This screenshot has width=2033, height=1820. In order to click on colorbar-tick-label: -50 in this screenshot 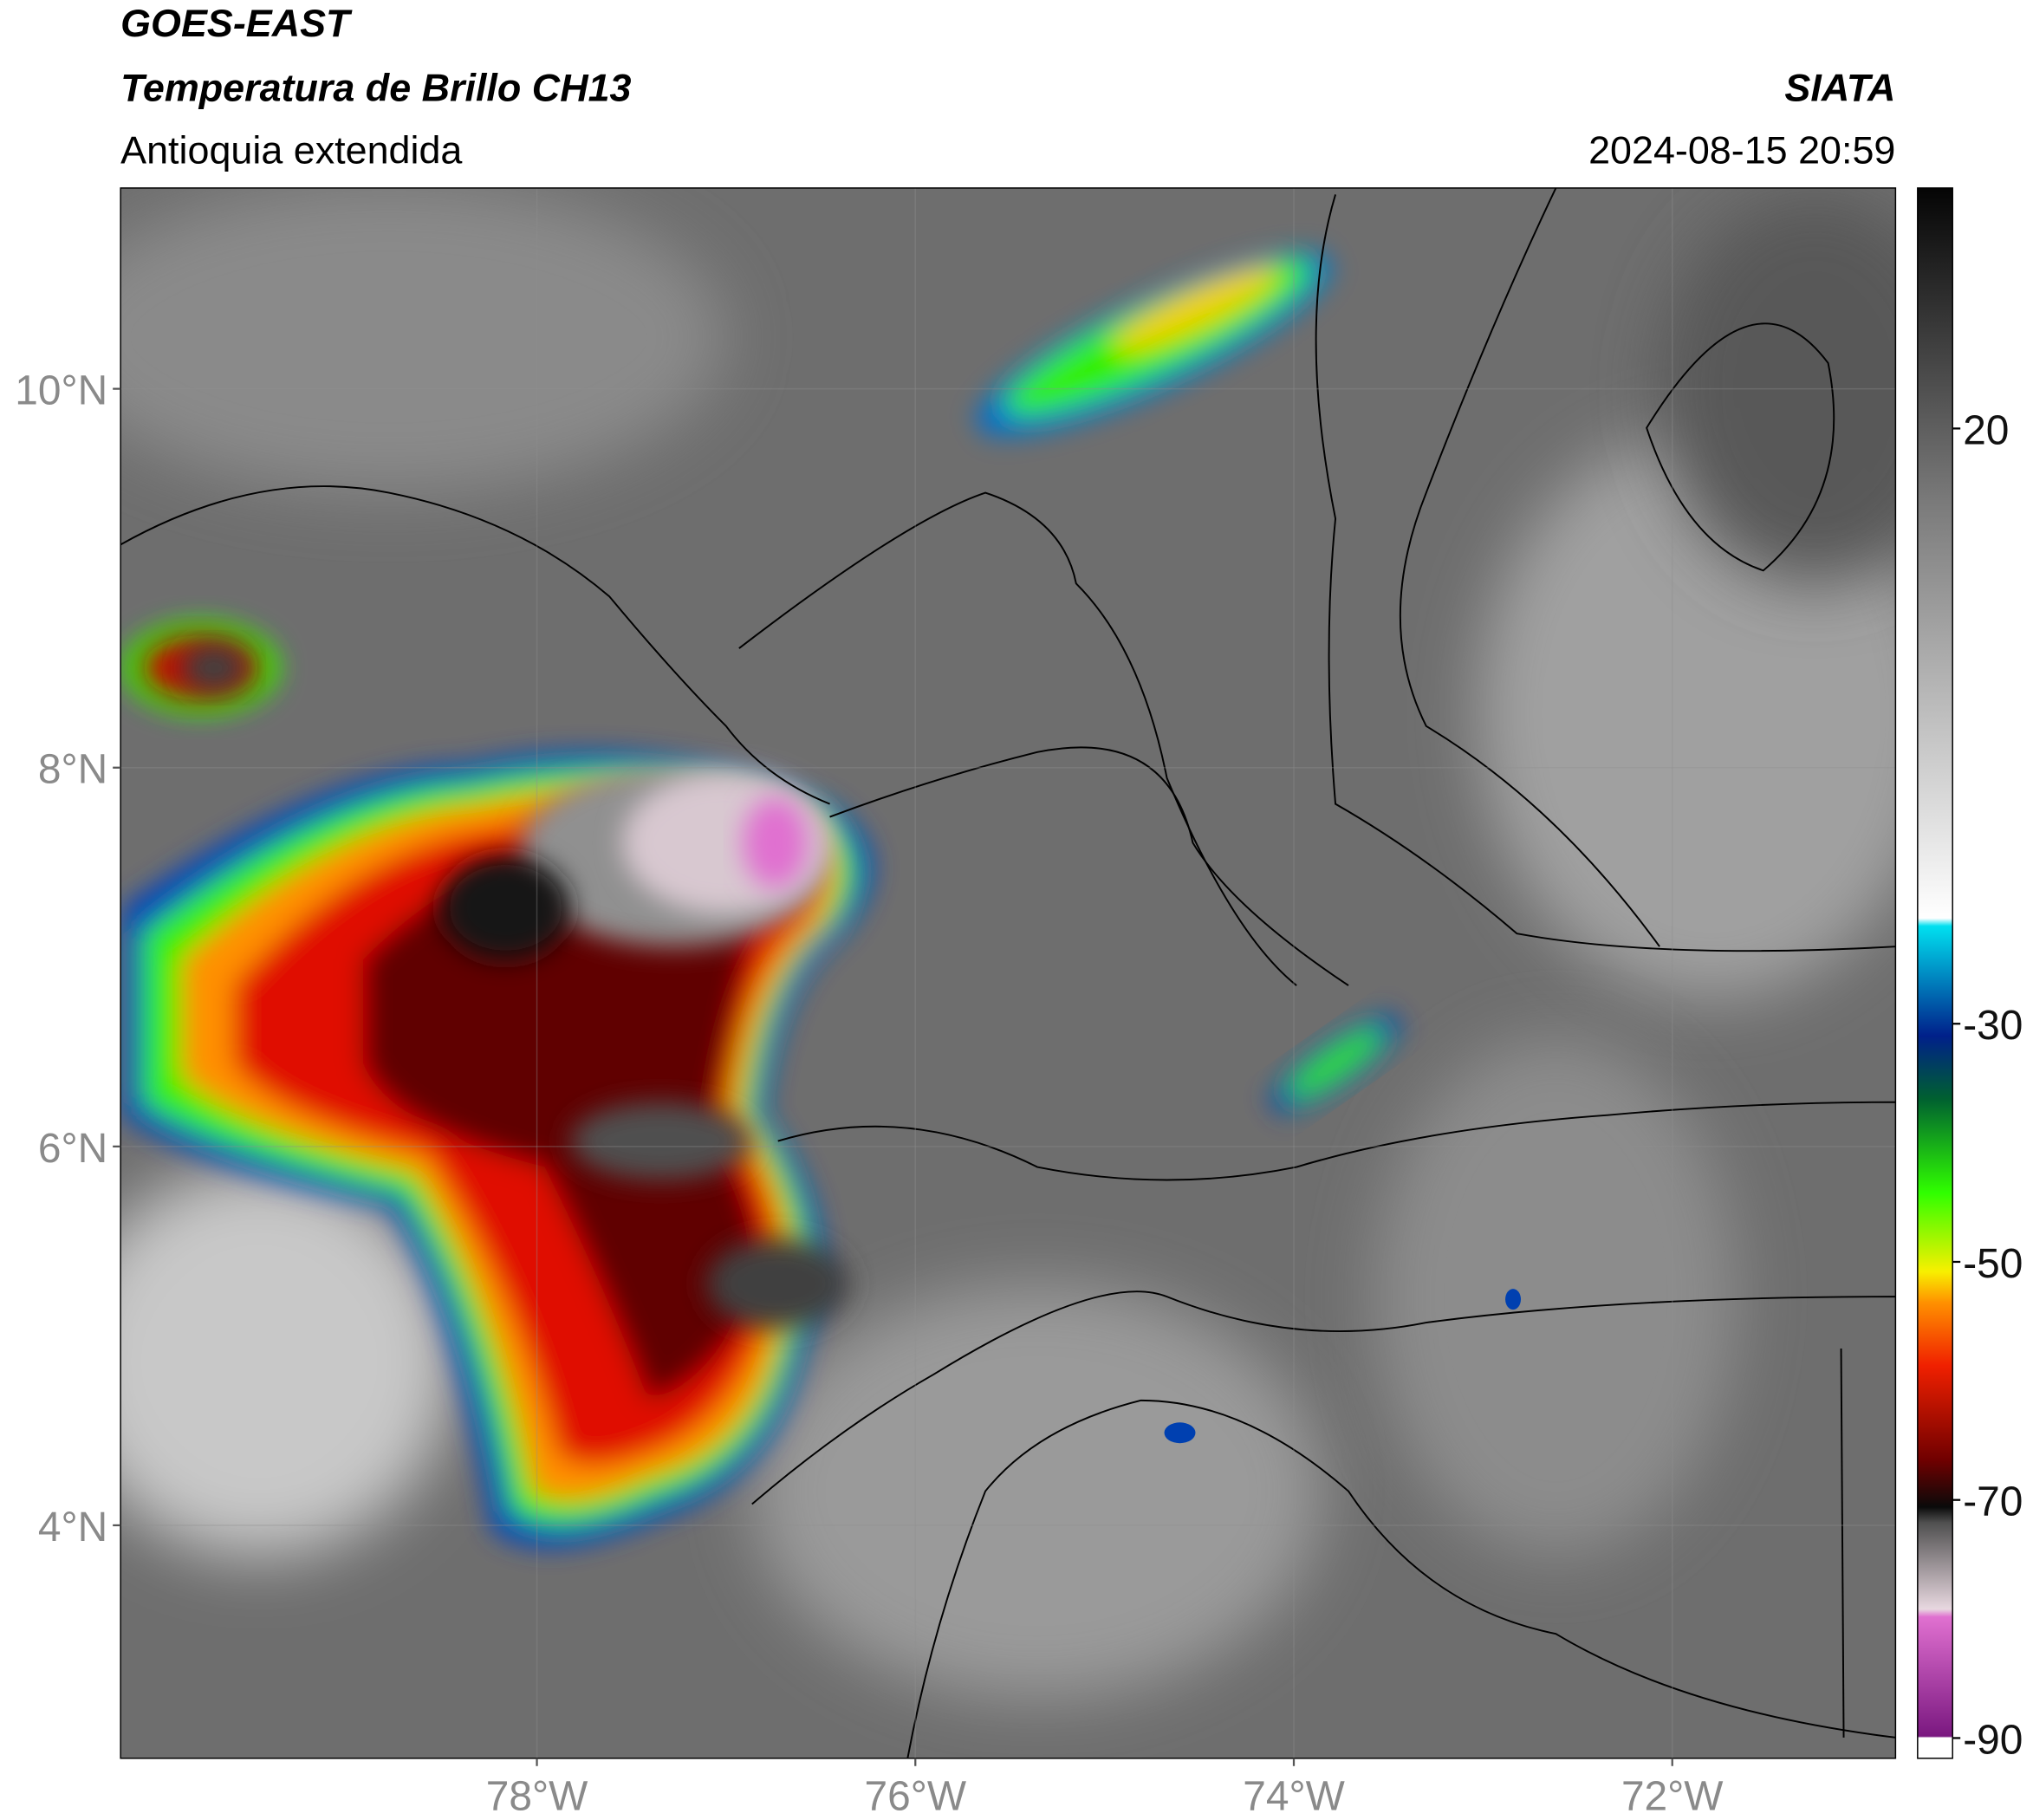, I will do `click(1993, 1264)`.